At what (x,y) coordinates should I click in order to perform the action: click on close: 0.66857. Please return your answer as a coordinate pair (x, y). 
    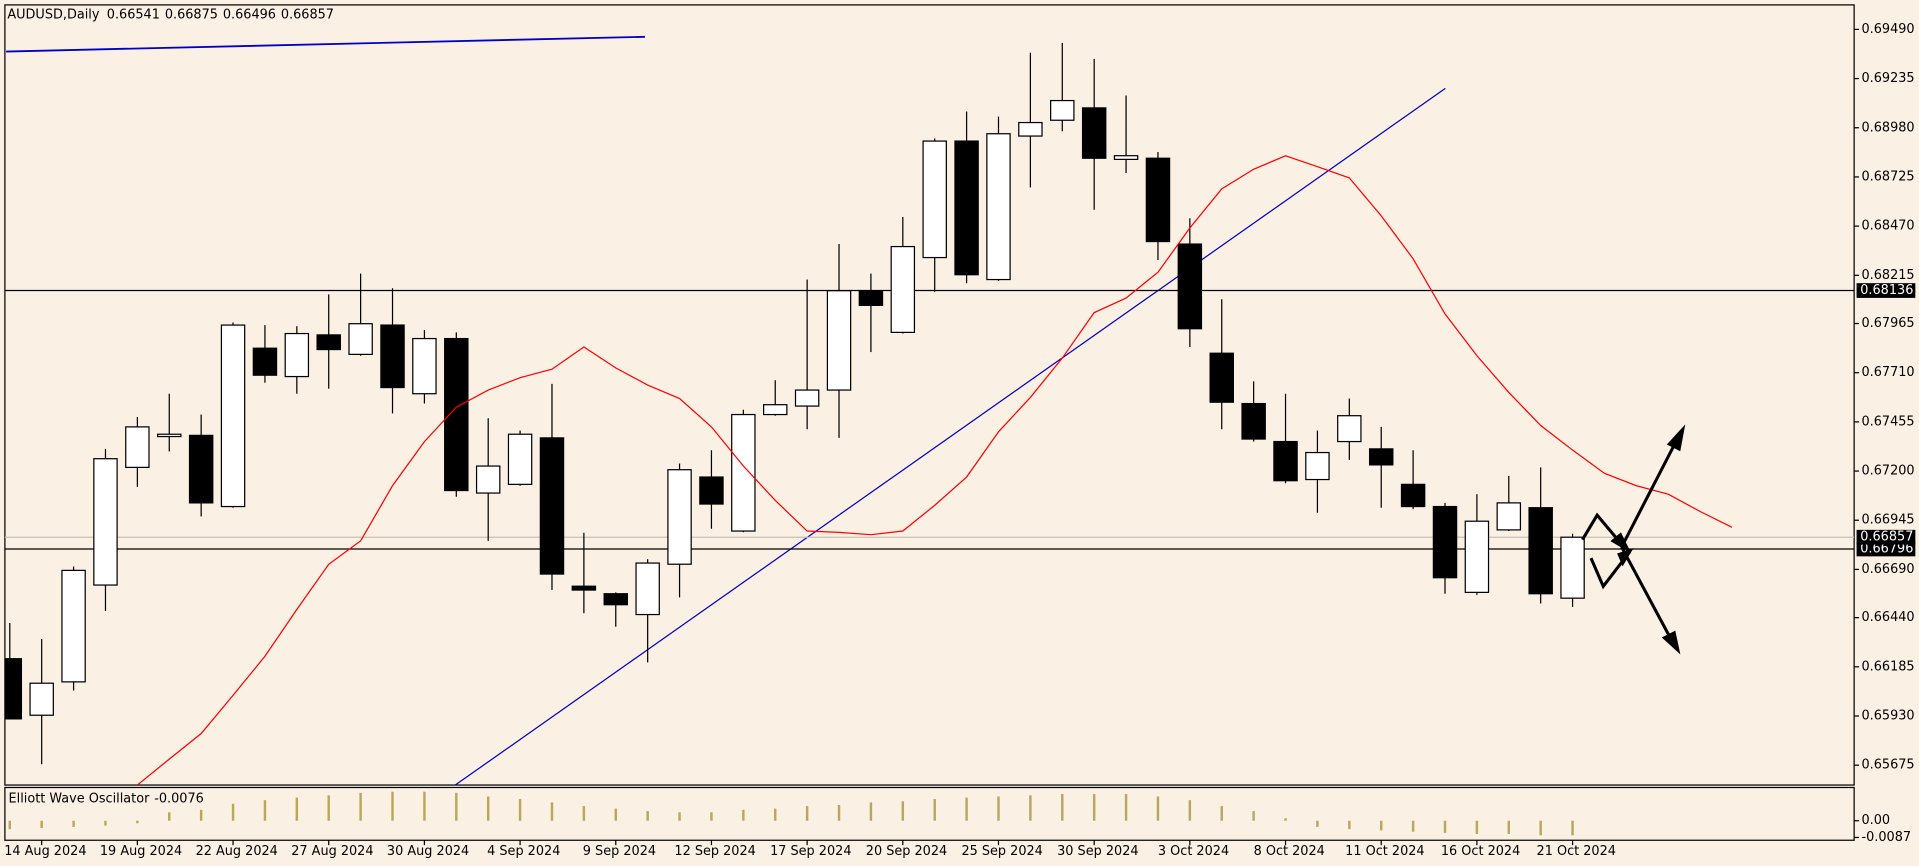
    Looking at the image, I should click on (307, 14).